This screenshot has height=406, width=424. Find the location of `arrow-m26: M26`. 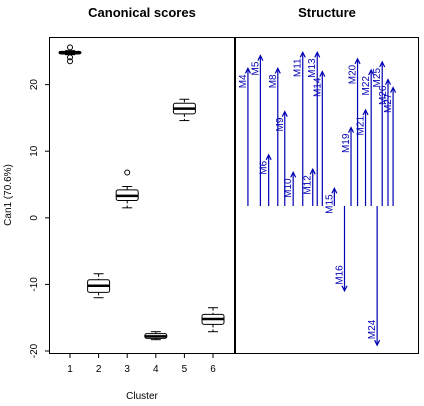

arrow-m26: M26 is located at coordinates (385, 142).